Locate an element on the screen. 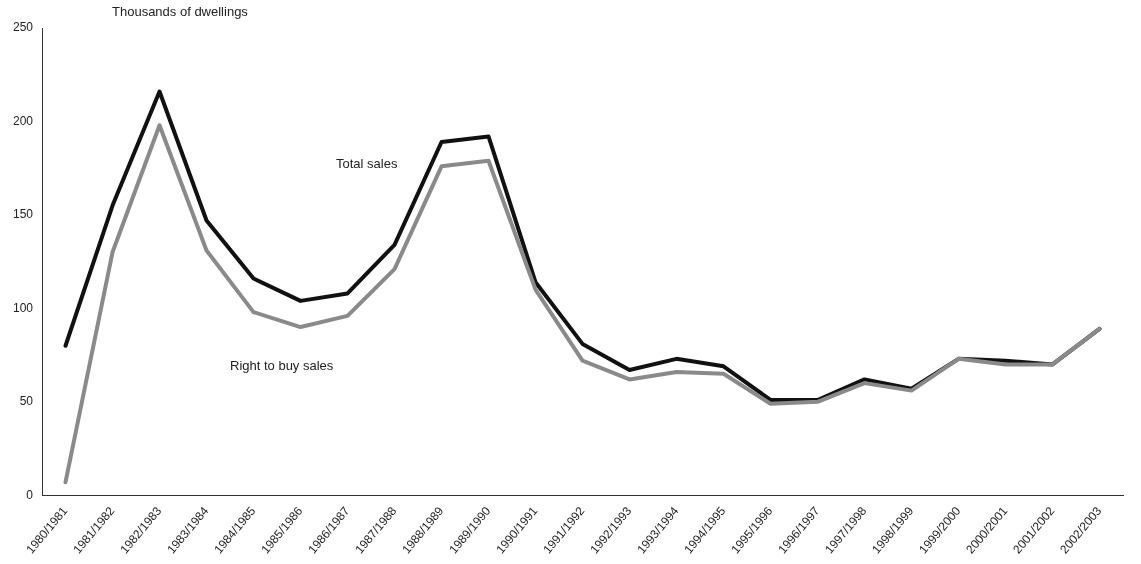  y-tick-label: 50 is located at coordinates (26, 401).